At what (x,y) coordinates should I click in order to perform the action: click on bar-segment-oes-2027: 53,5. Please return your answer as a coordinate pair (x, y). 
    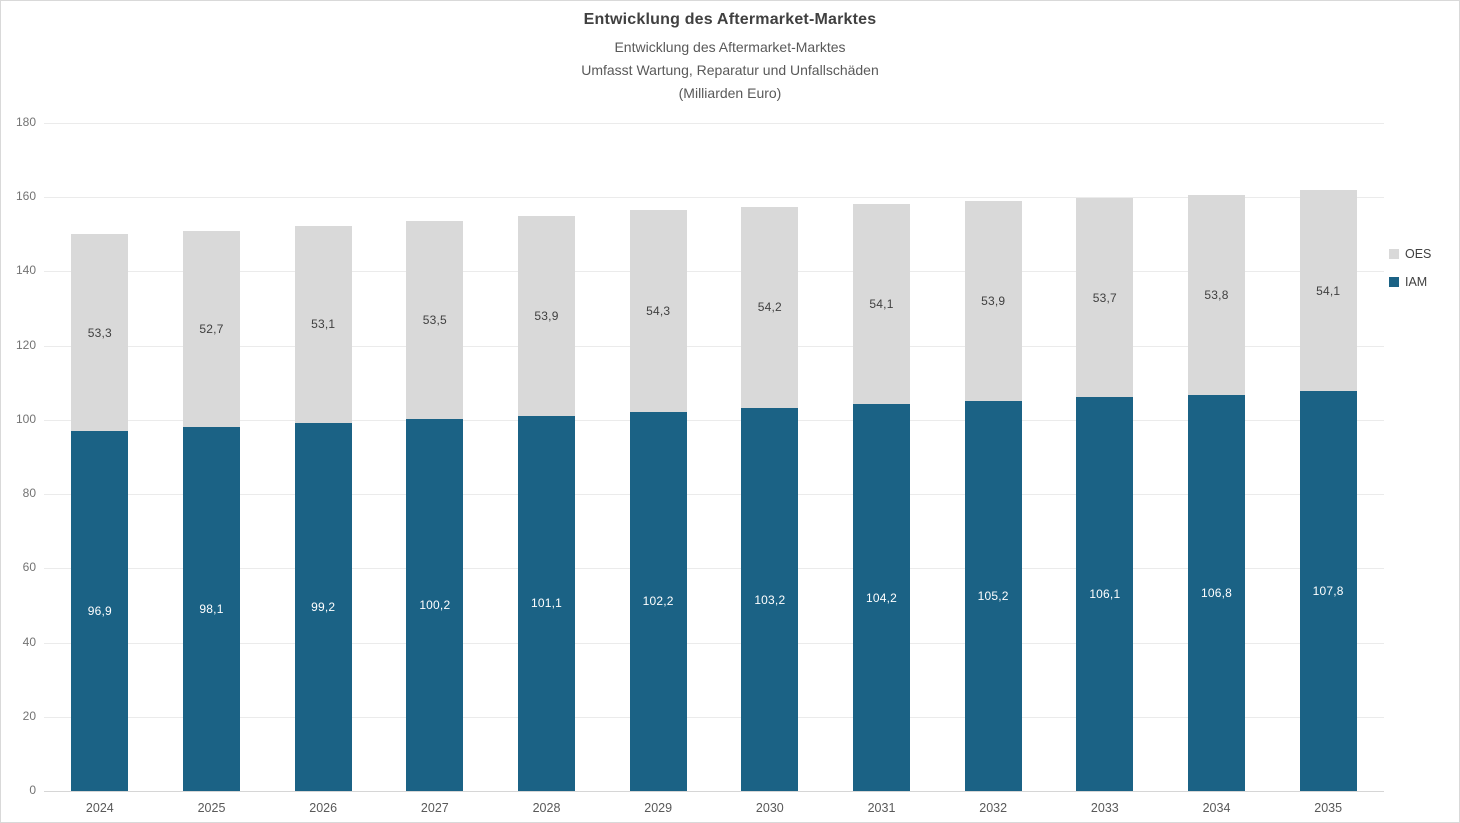
    Looking at the image, I should click on (435, 320).